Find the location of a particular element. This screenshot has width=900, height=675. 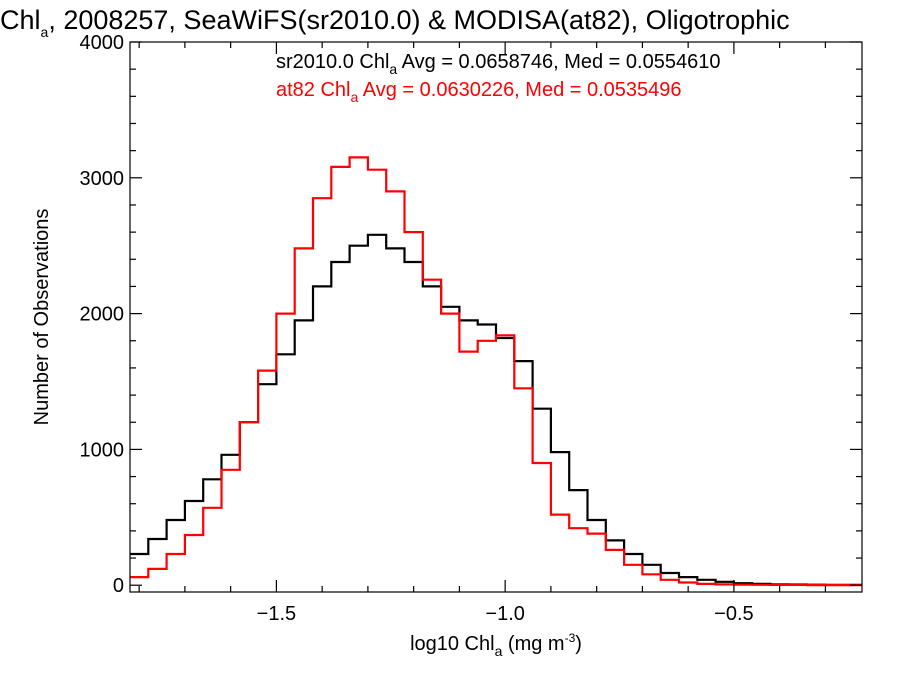

y-tick-label: 3000 is located at coordinates (102, 179).